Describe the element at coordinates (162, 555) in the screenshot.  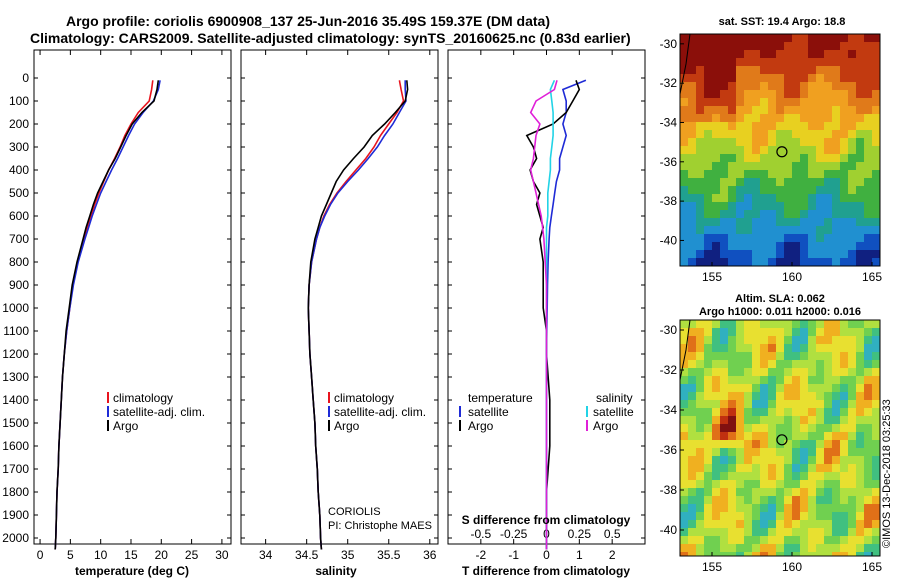
I see `x-tick-label: 20` at that location.